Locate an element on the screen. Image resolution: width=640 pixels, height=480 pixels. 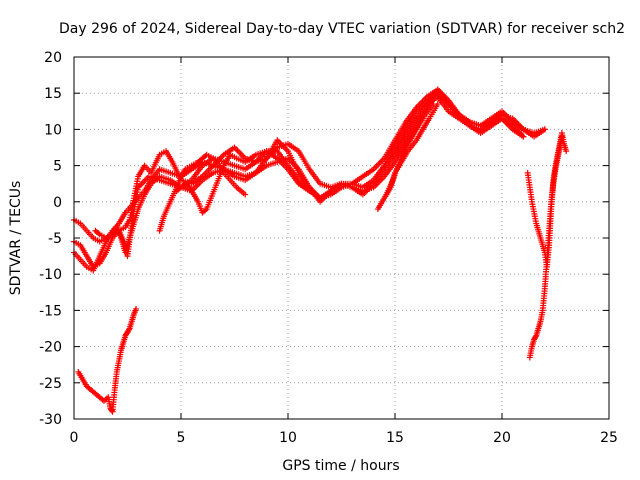
x-tick-labels: 0 5 10 15 20 25 is located at coordinates (344, 438).